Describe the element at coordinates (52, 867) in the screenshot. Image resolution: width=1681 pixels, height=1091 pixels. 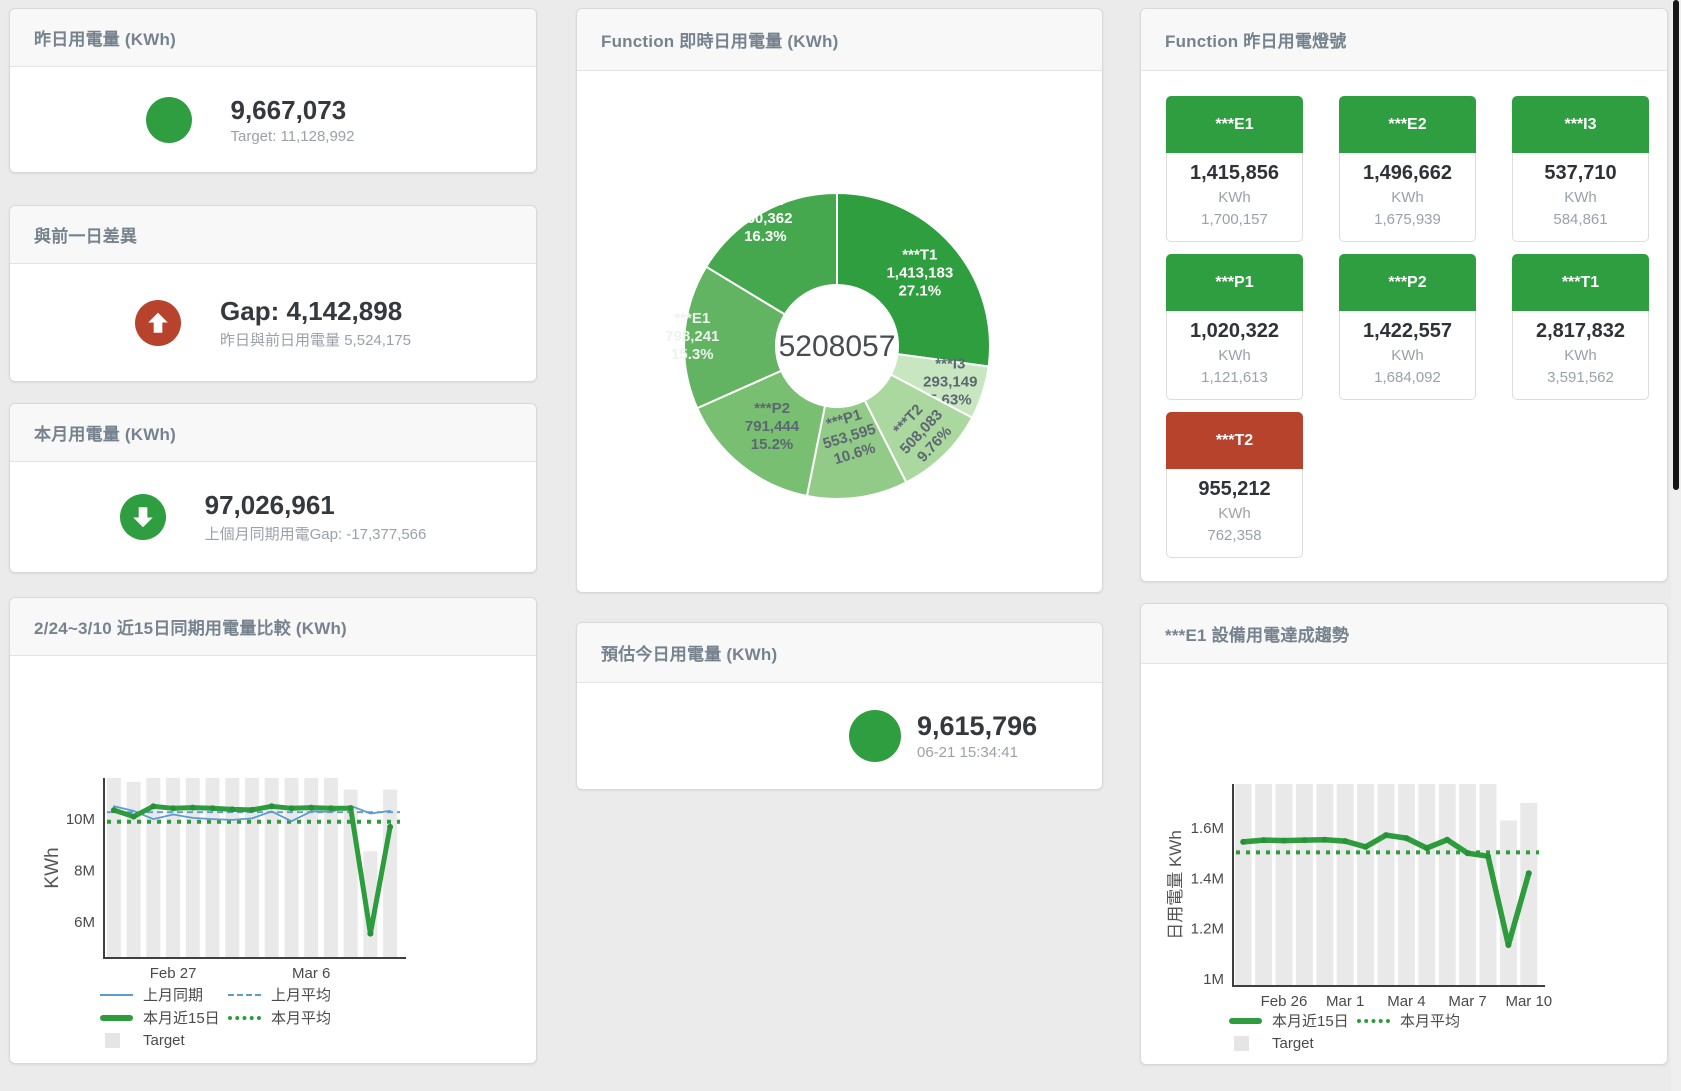
I see `y-axis-label: KWh` at that location.